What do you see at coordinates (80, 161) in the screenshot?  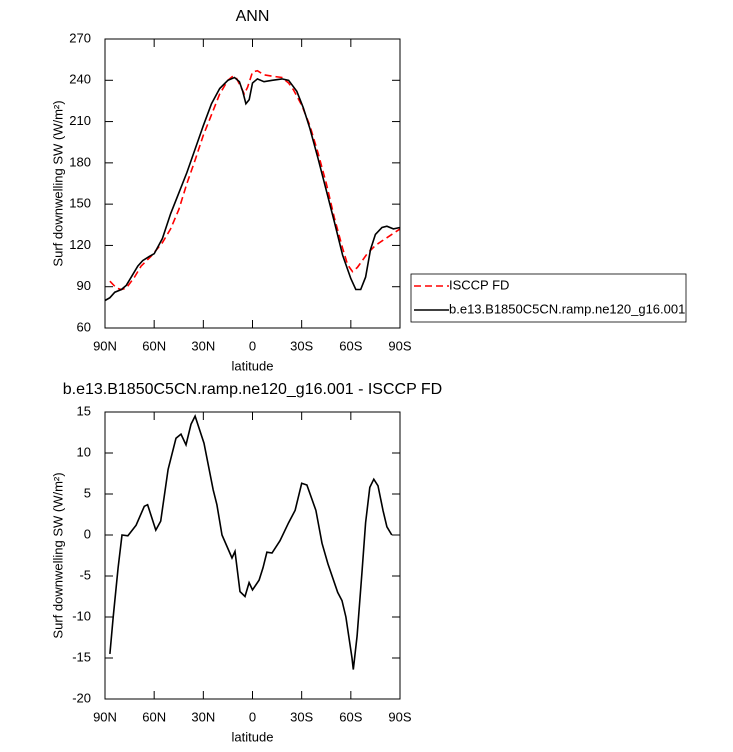 I see `y-tick-label: 180` at bounding box center [80, 161].